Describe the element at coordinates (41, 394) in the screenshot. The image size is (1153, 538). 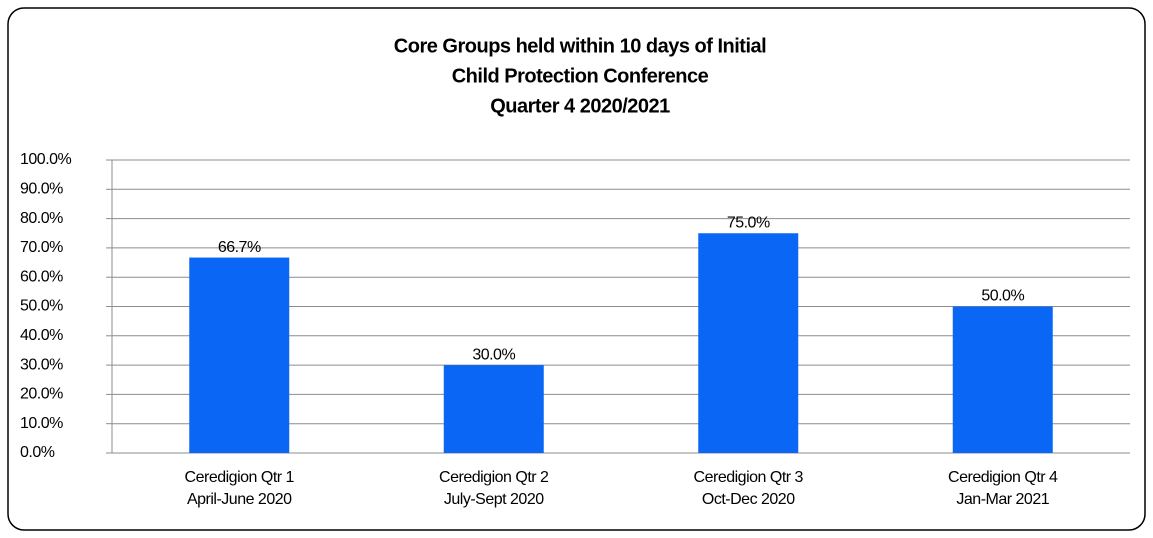
I see `y-tick-label: 20.0%` at that location.